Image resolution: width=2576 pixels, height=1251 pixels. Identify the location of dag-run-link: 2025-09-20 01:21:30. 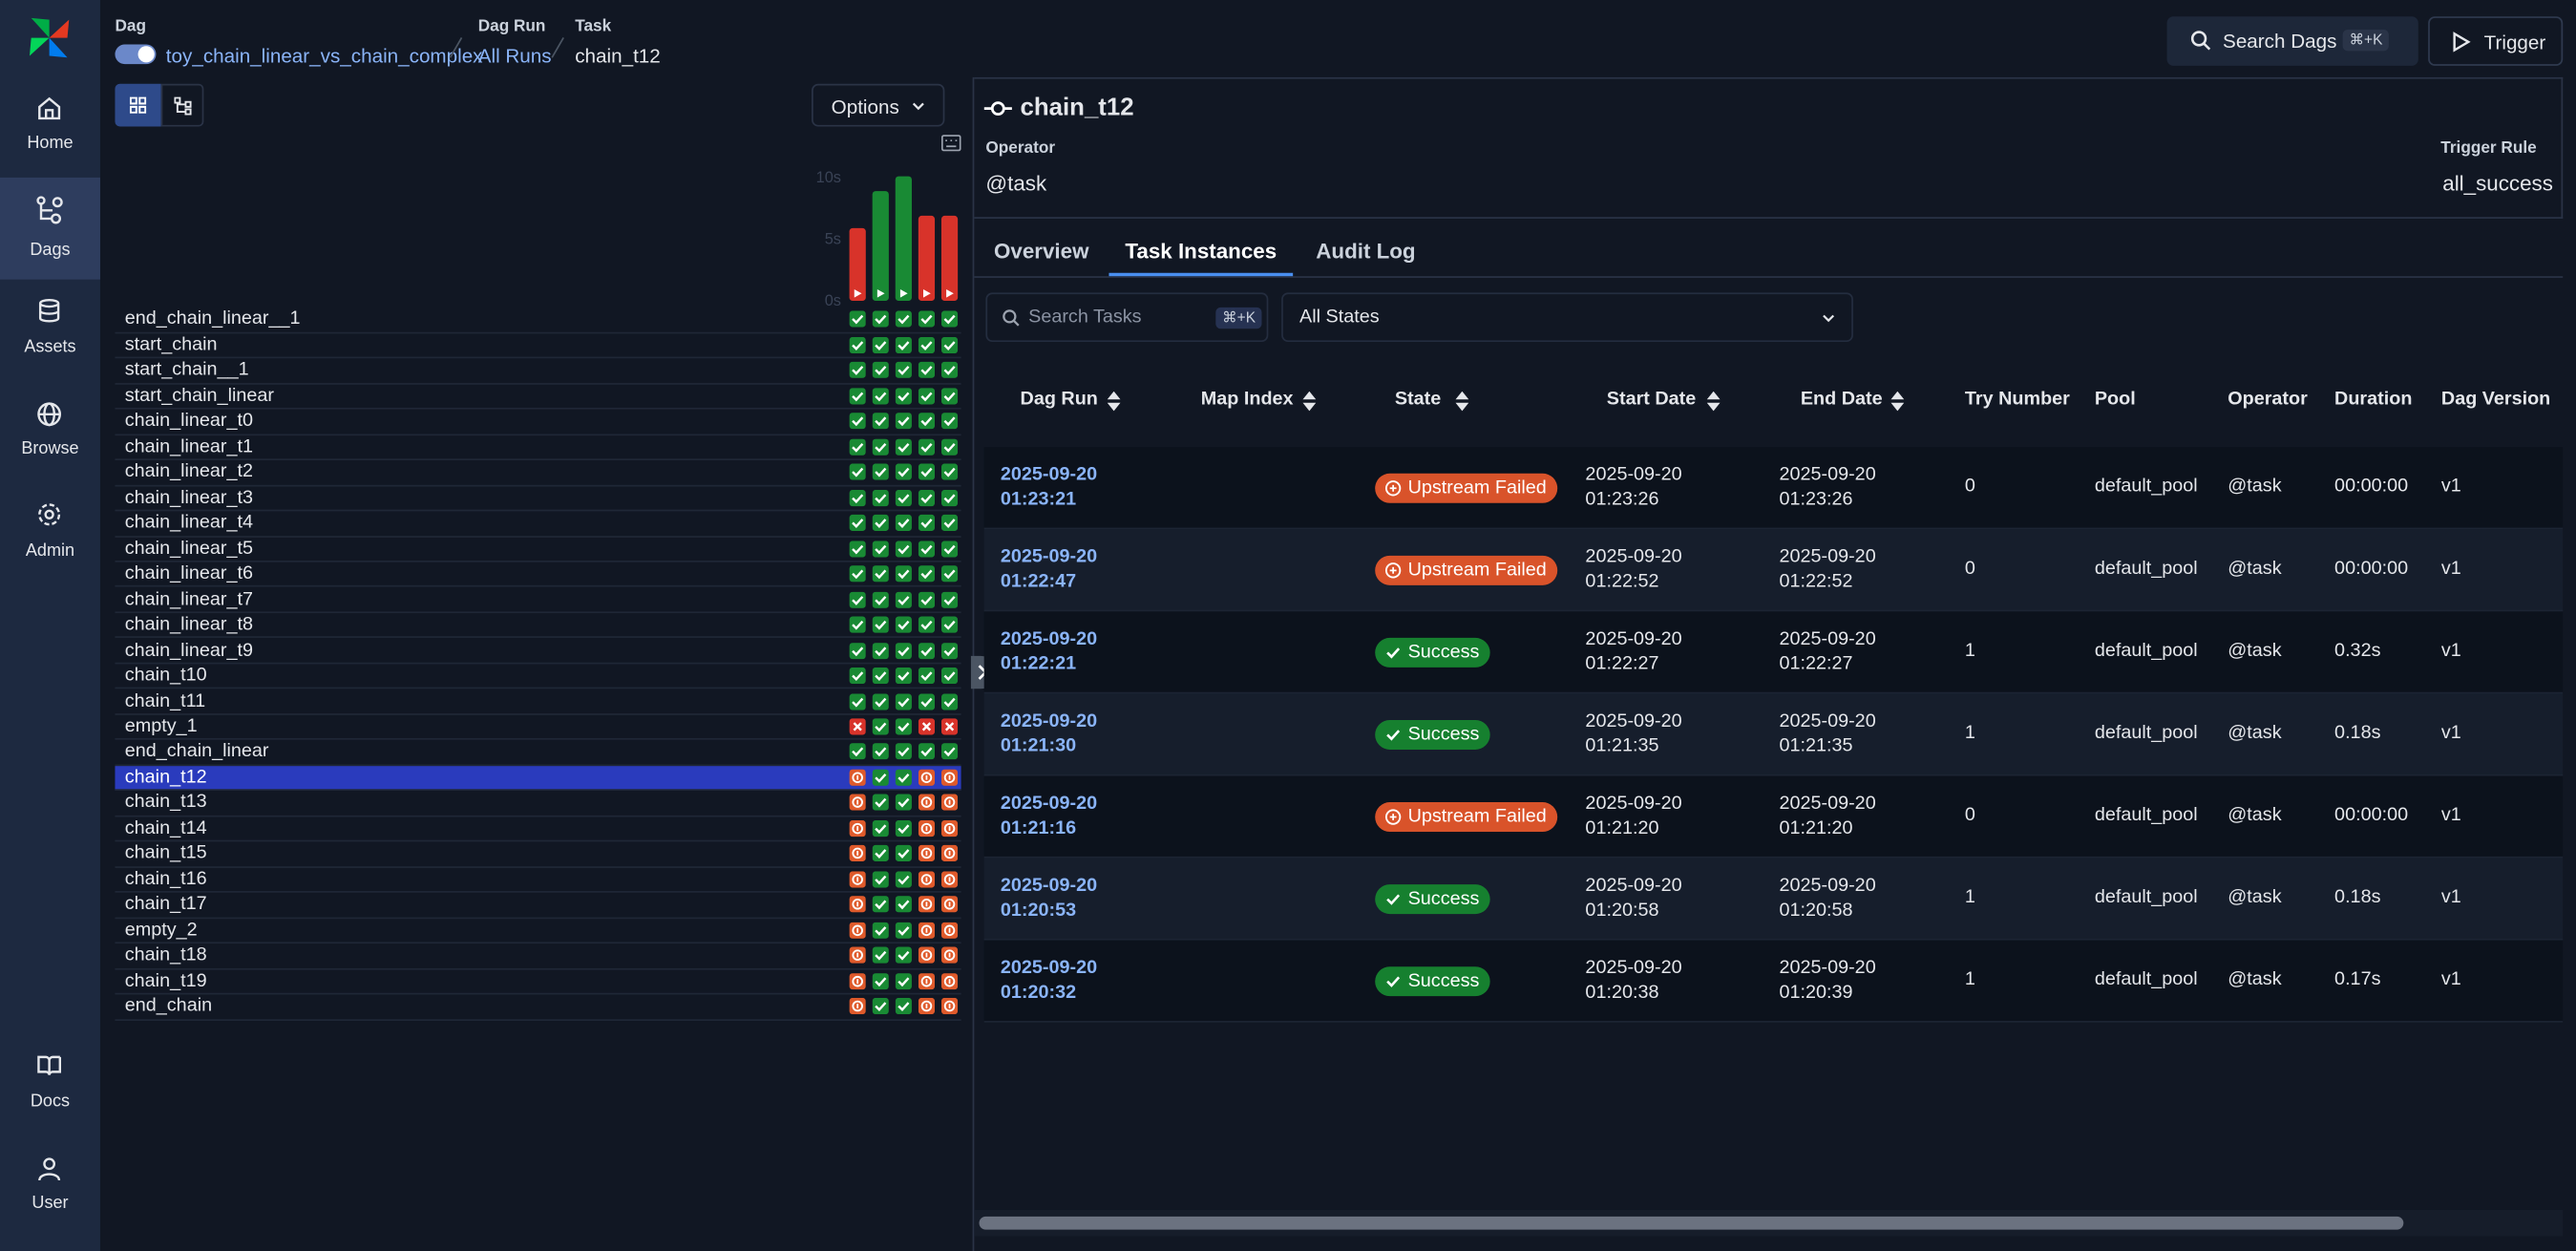
(1049, 734).